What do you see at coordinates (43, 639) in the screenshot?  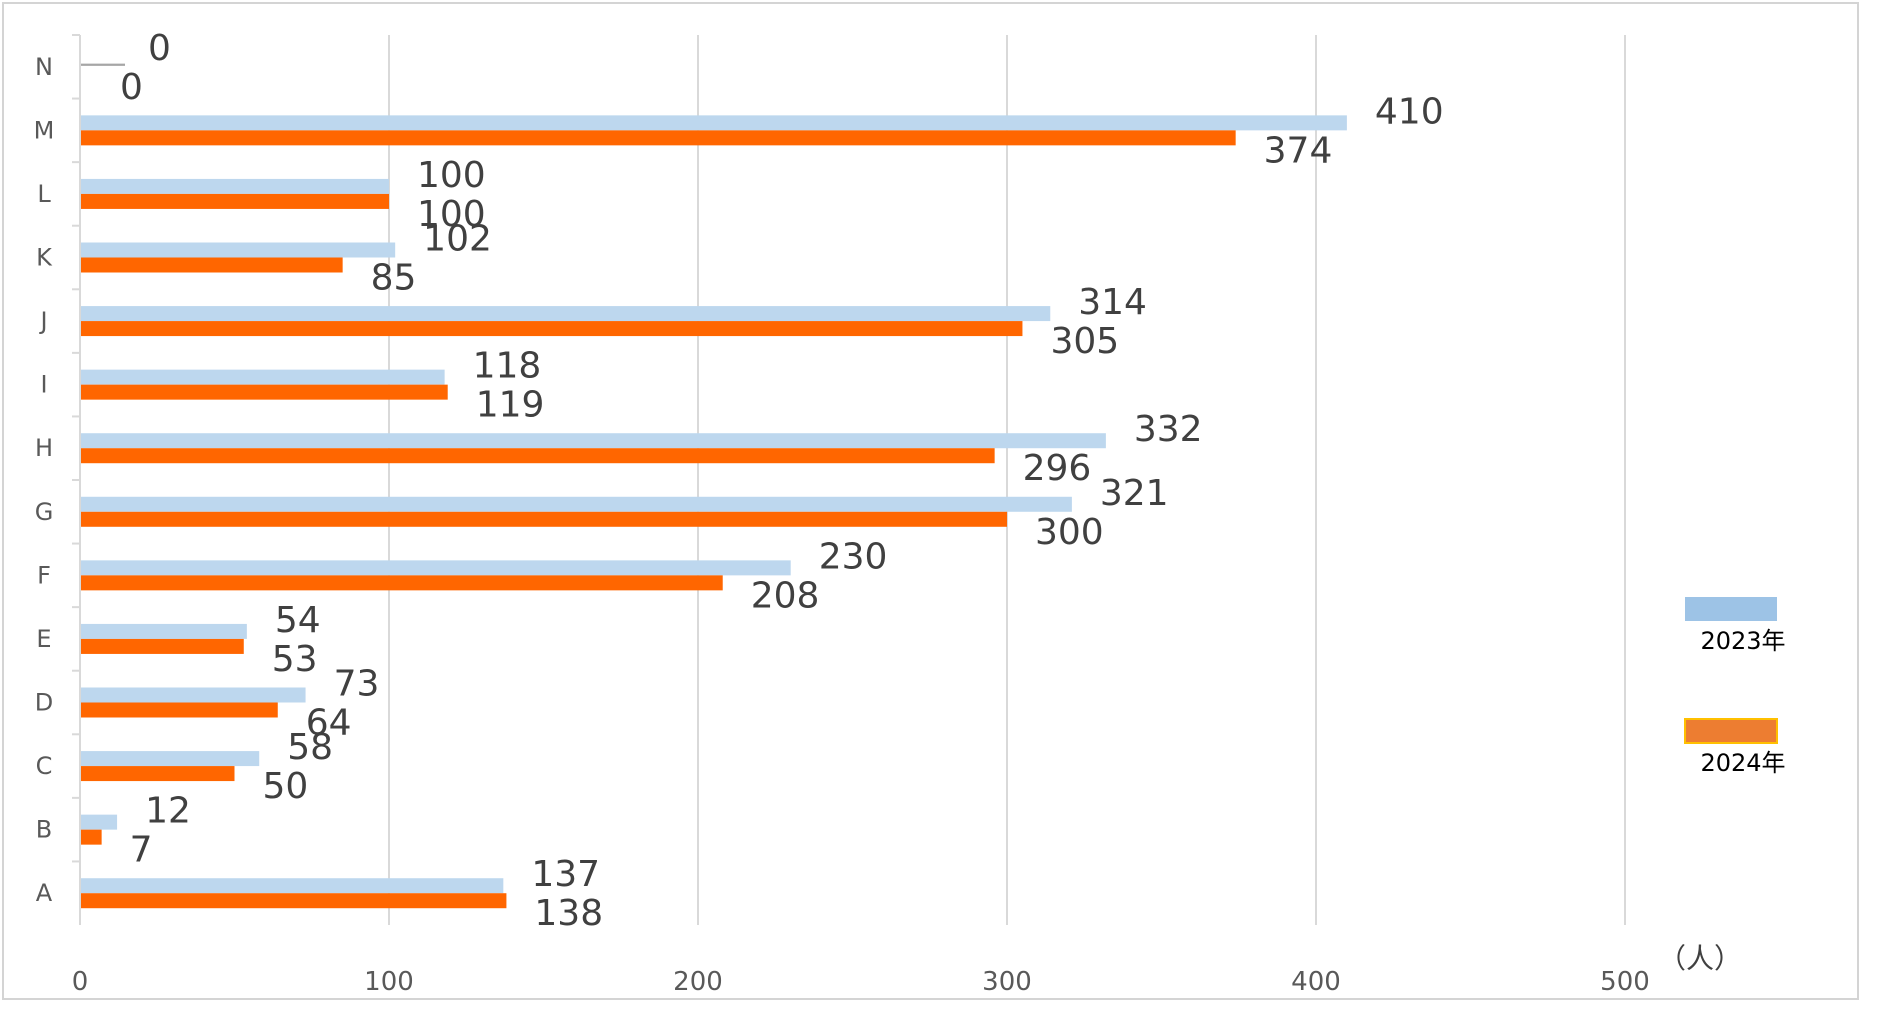 I see `category-label: E` at bounding box center [43, 639].